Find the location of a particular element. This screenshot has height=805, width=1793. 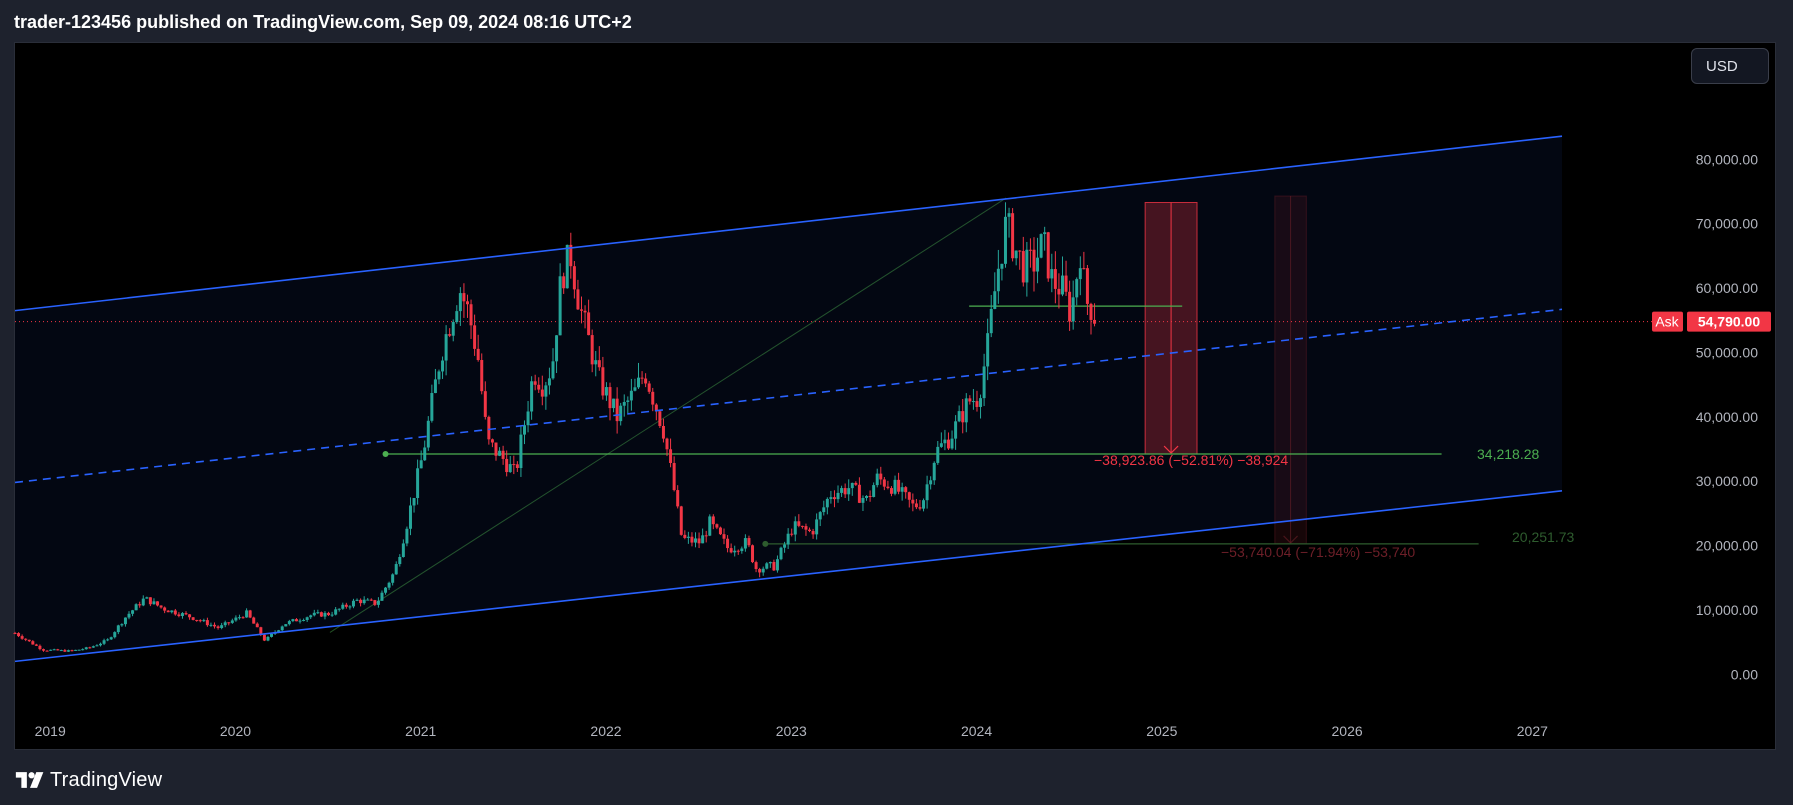

support-line-anchor is located at coordinates (385, 454).